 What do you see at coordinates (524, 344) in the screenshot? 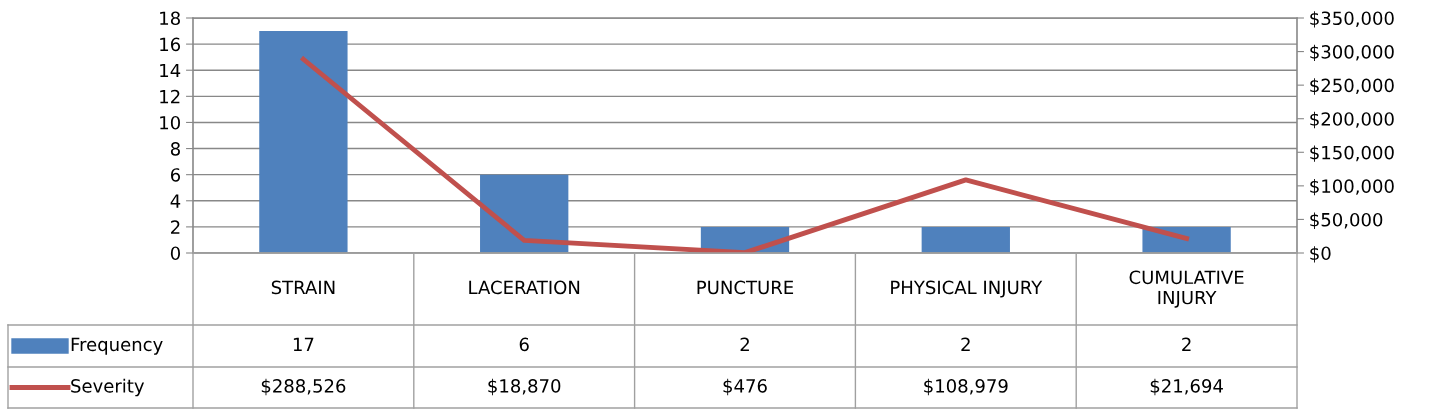
I see `data-label: 6` at bounding box center [524, 344].